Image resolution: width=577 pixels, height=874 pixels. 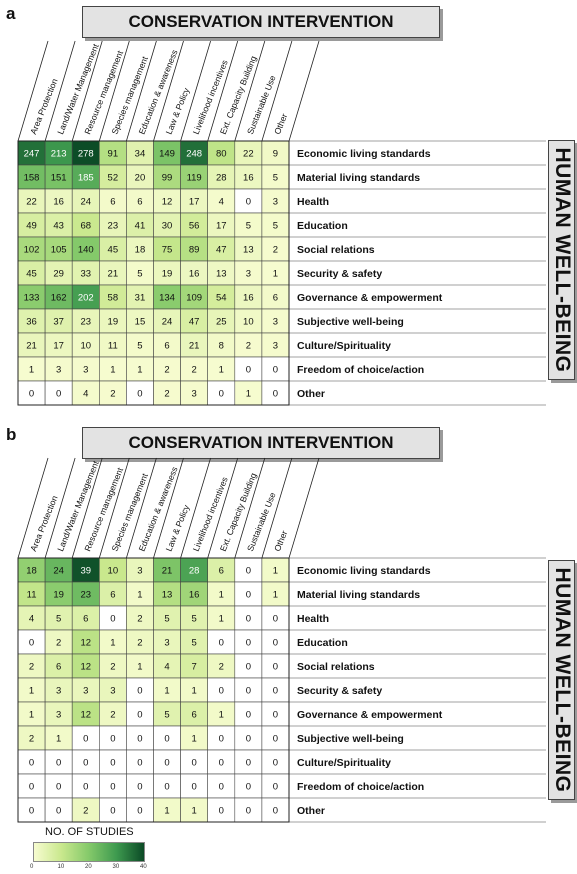 What do you see at coordinates (561, 260) in the screenshot?
I see `wellbeing-box: HUMAN WELL-BEING` at bounding box center [561, 260].